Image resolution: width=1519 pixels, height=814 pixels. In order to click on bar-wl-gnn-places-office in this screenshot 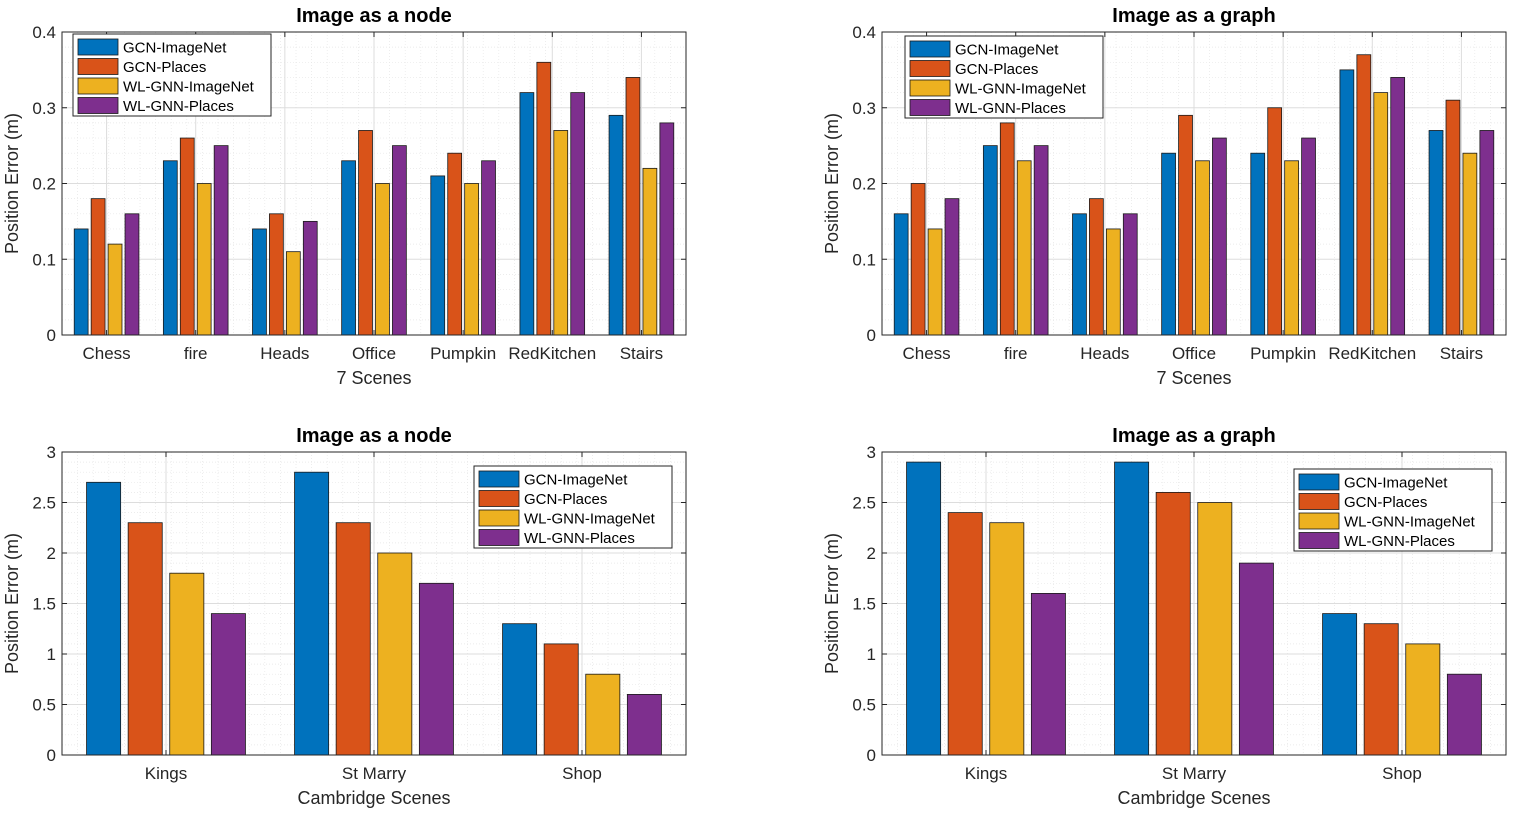, I will do `click(1219, 236)`.